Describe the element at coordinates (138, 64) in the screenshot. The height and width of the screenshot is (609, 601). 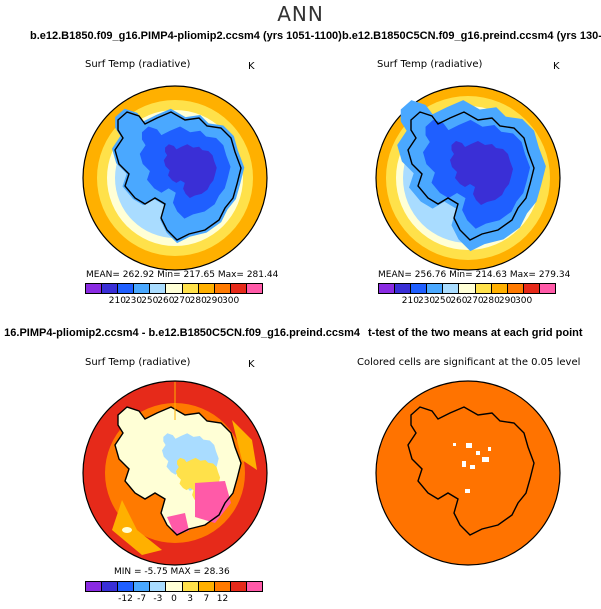
I see `panel-variable-tl: Surf Temp (radiative)` at that location.